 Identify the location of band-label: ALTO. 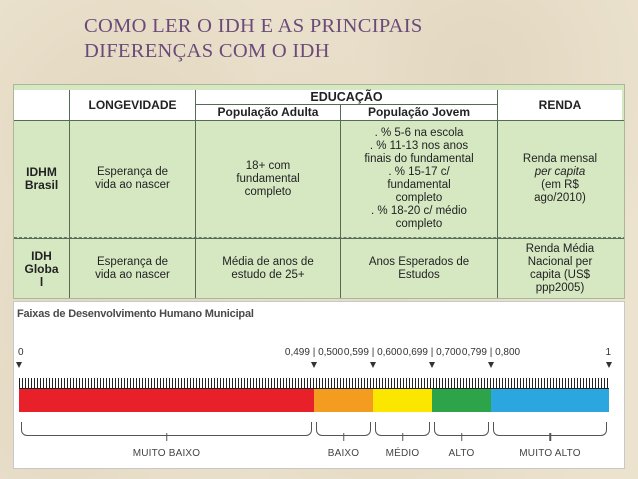
(461, 453).